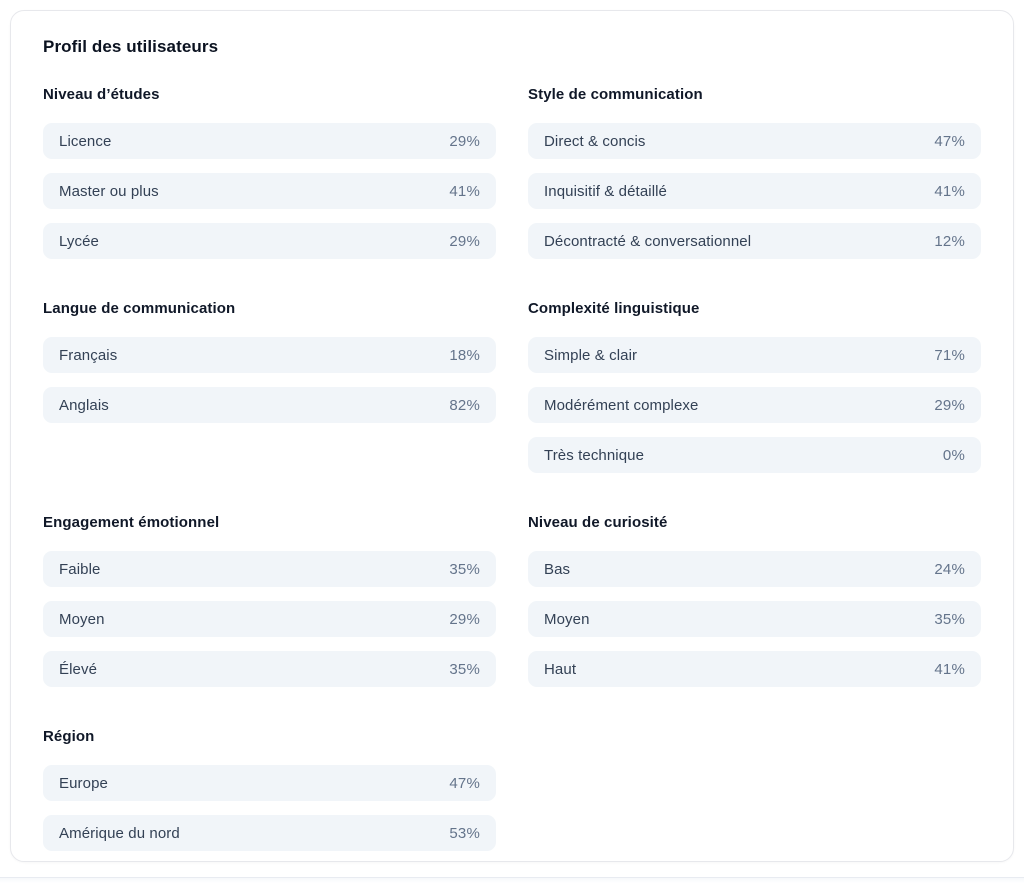  Describe the element at coordinates (464, 355) in the screenshot. I see `row-value: 18%` at that location.